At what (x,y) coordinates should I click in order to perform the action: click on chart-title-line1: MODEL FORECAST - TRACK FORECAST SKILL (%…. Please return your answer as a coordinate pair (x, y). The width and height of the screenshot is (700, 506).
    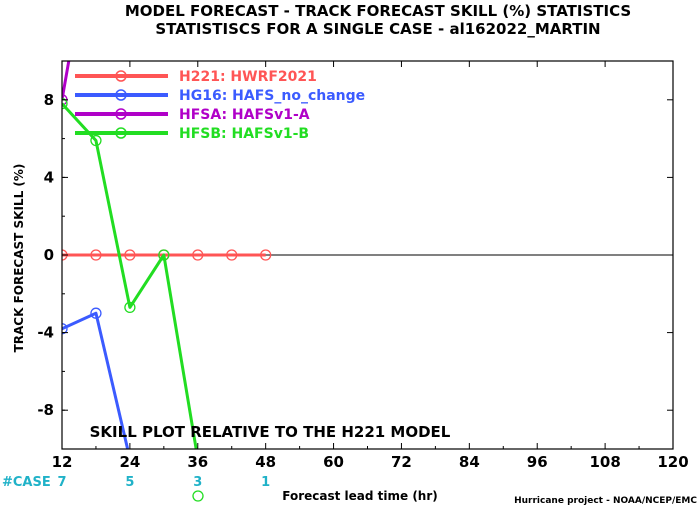
    Looking at the image, I should click on (378, 11).